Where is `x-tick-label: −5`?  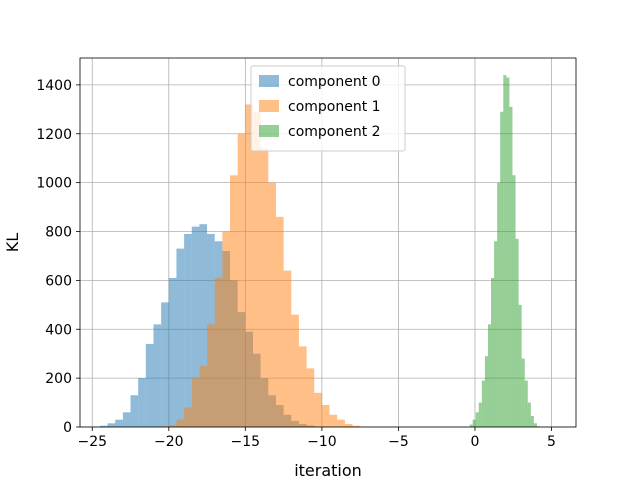
x-tick-label: −5 is located at coordinates (398, 442).